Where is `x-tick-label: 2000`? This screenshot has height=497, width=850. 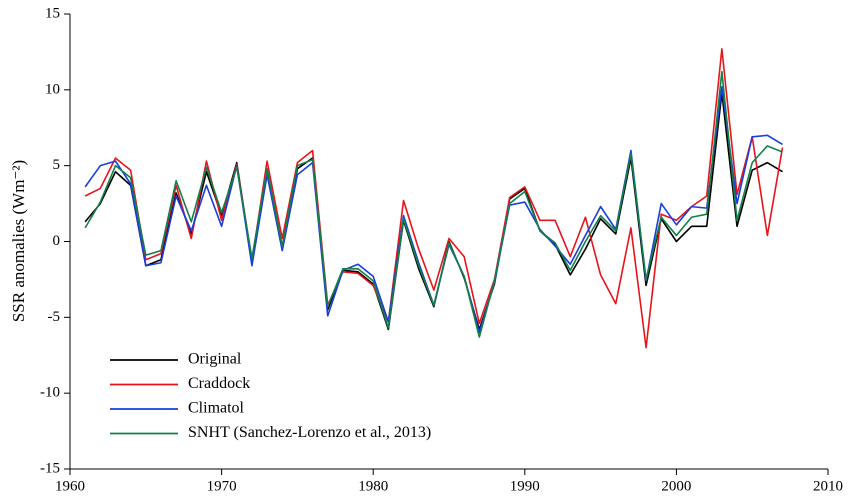 x-tick-label: 2000 is located at coordinates (676, 486).